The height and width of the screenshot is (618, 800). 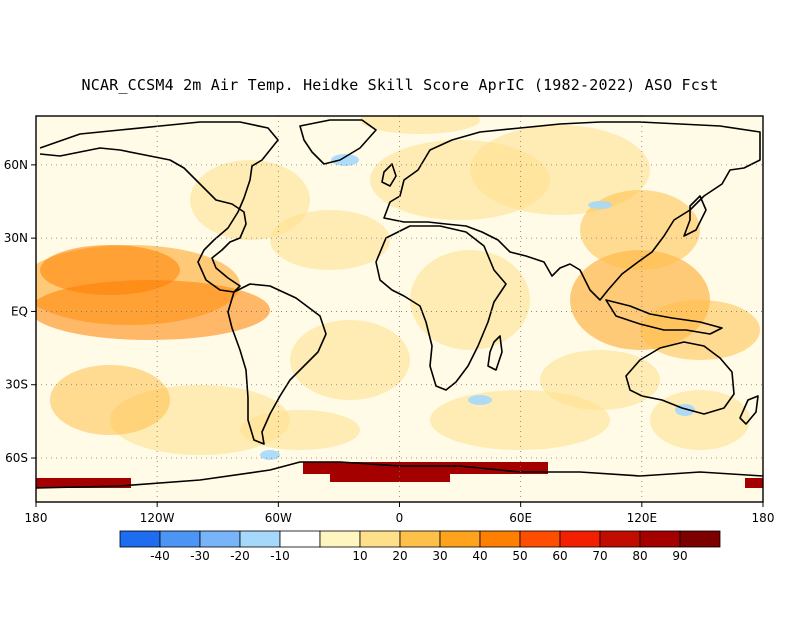 I want to click on coast-eurasia, so click(x=572, y=211).